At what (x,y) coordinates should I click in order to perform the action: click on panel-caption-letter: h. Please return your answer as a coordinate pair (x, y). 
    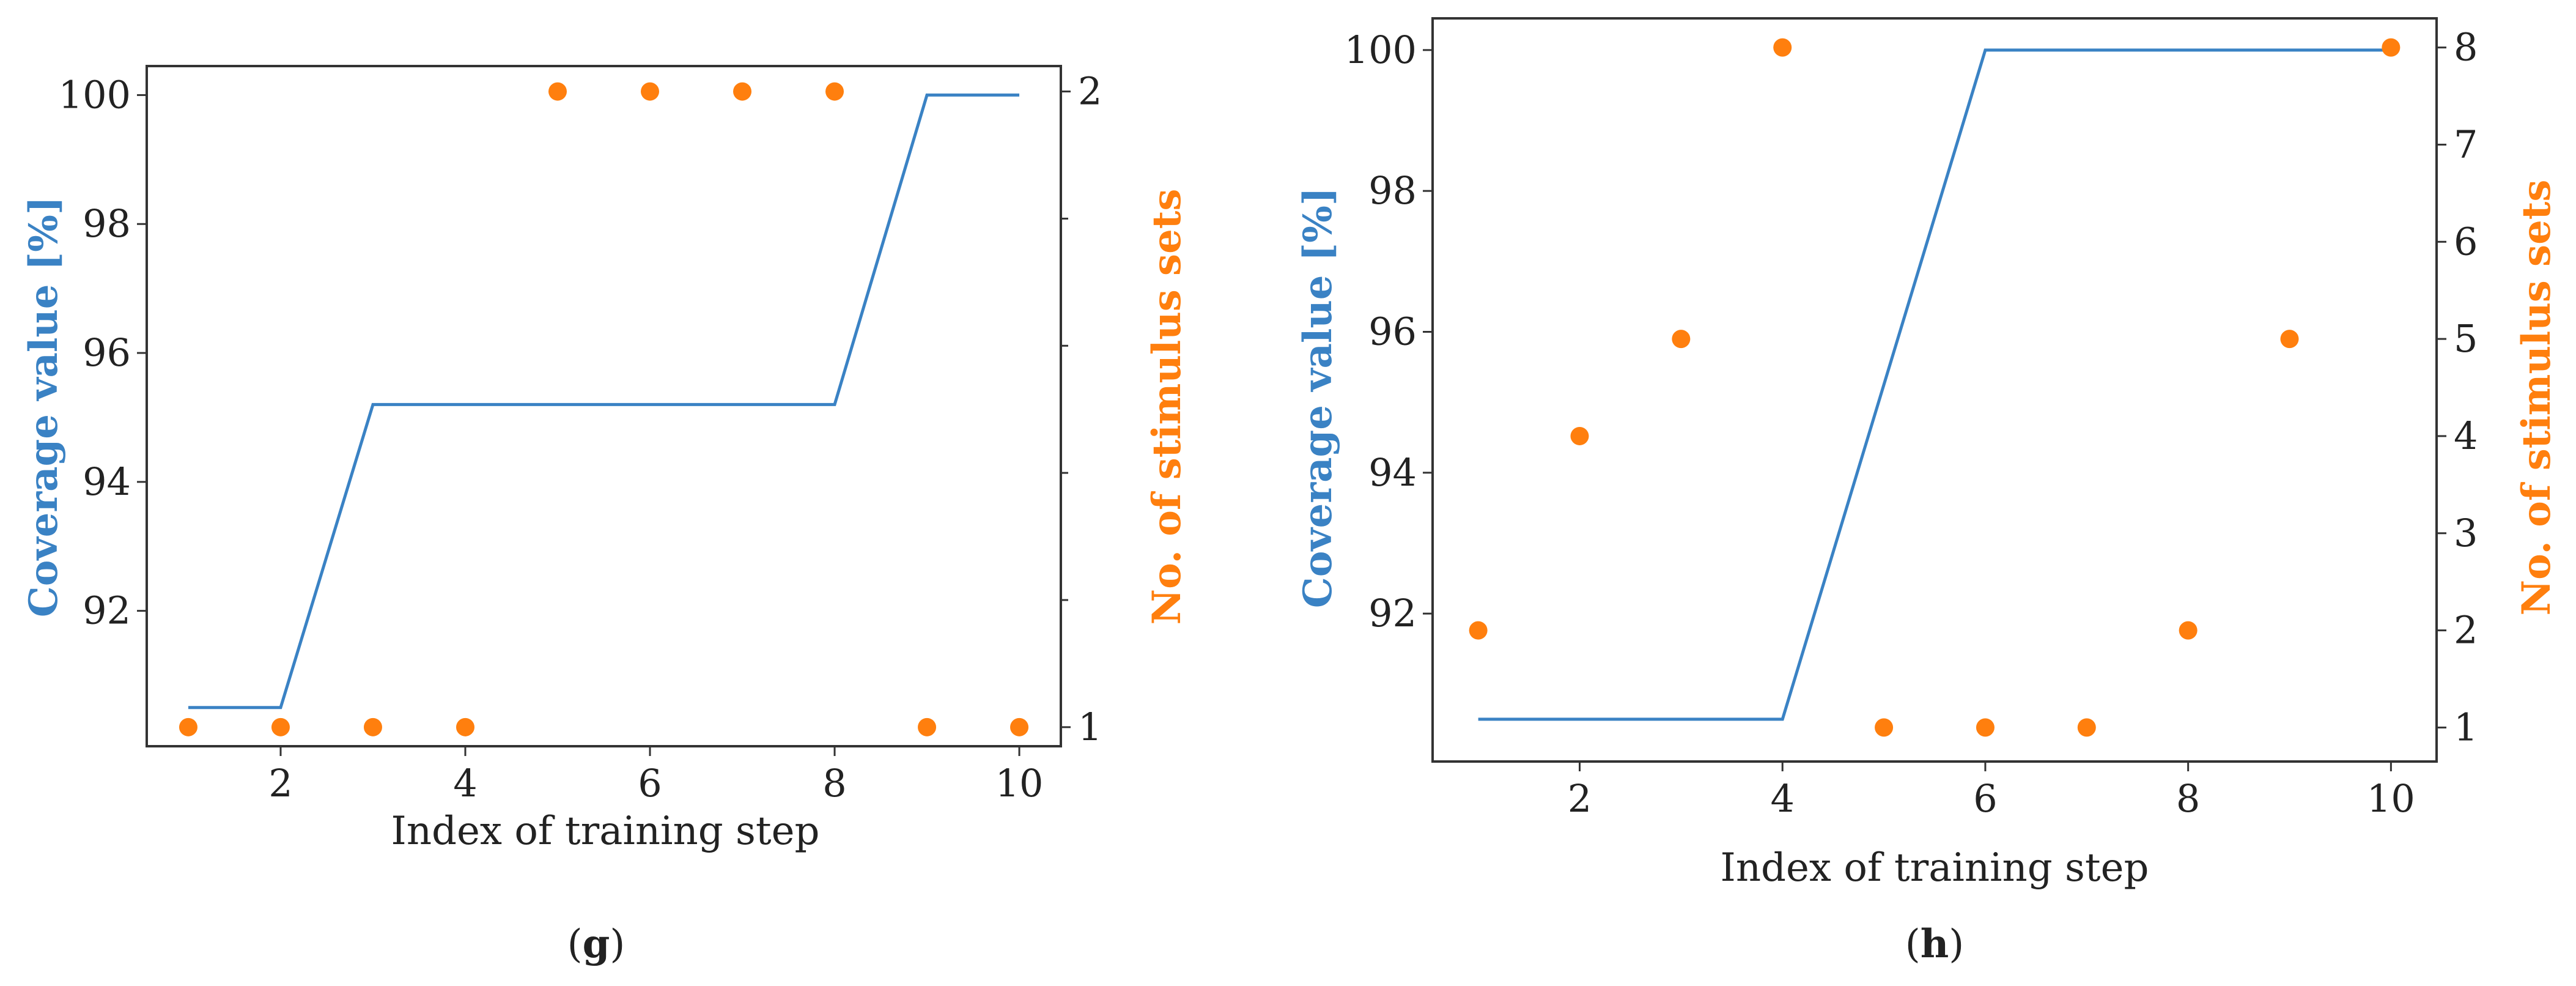
    Looking at the image, I should click on (1935, 944).